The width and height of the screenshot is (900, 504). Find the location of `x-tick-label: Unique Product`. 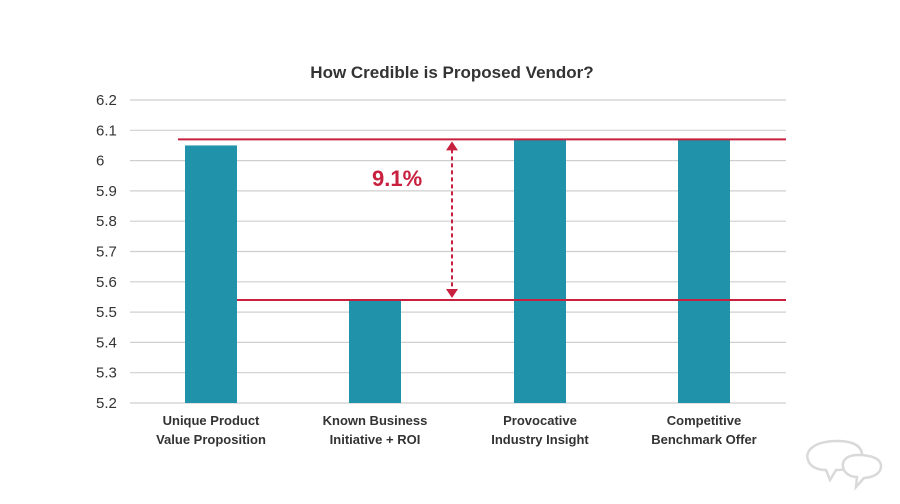

x-tick-label: Unique Product is located at coordinates (211, 420).